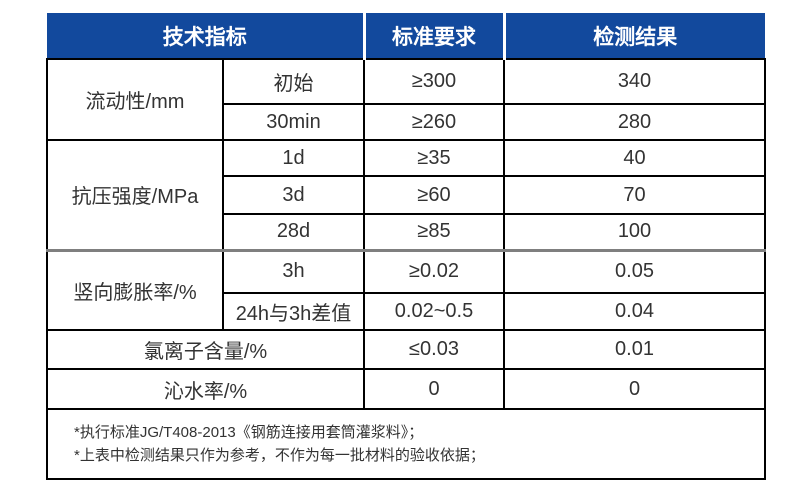 The width and height of the screenshot is (800, 500). What do you see at coordinates (293, 311) in the screenshot?
I see `item-label: 24h与3h差值` at bounding box center [293, 311].